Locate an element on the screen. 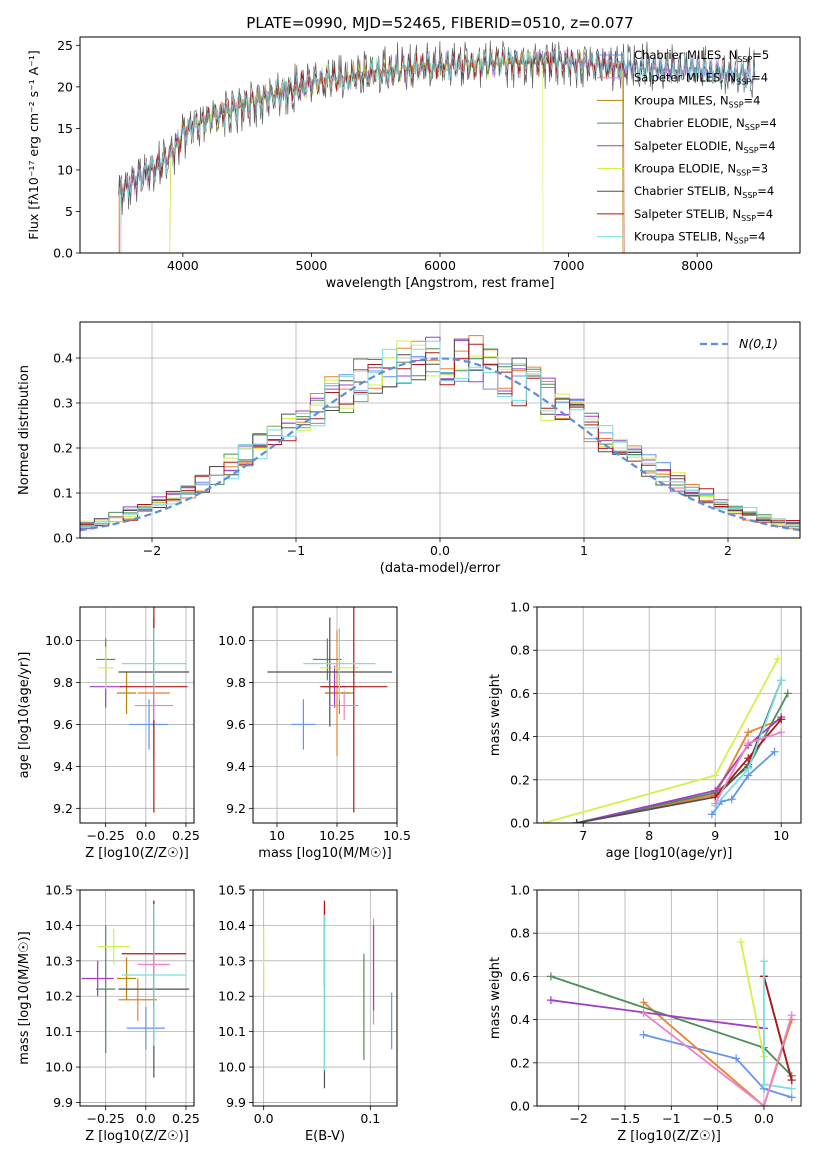  residuals-plot-area is located at coordinates (440, 433).